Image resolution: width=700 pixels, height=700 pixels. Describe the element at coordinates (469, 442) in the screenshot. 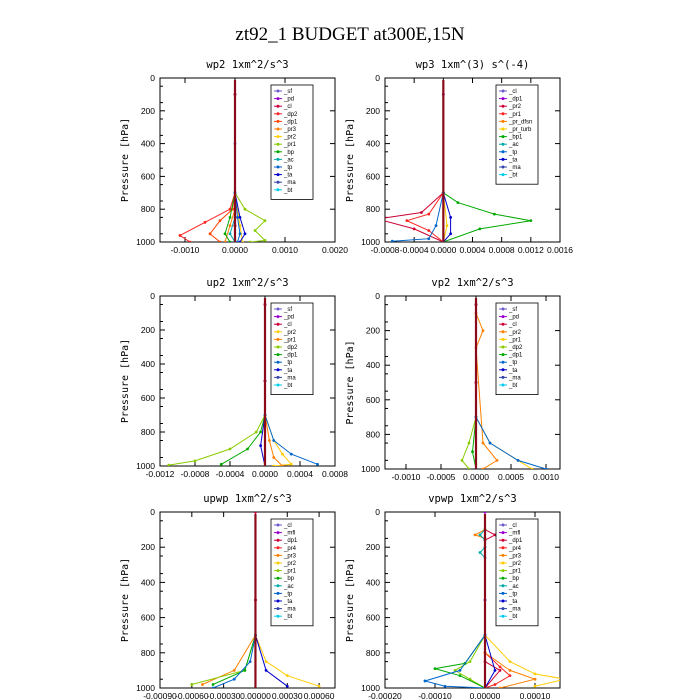

I see `series-line-dp2` at that location.